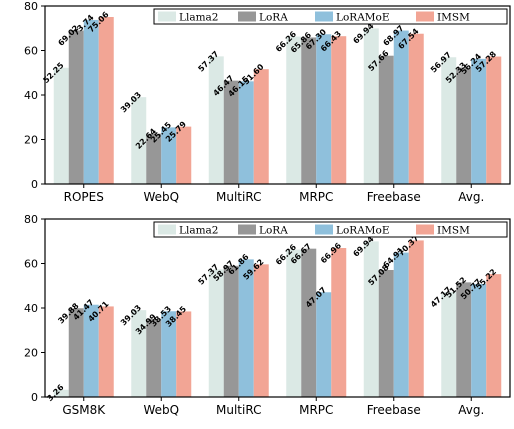 The image size is (514, 429). I want to click on x-tick-label: ROPES, so click(84, 197).